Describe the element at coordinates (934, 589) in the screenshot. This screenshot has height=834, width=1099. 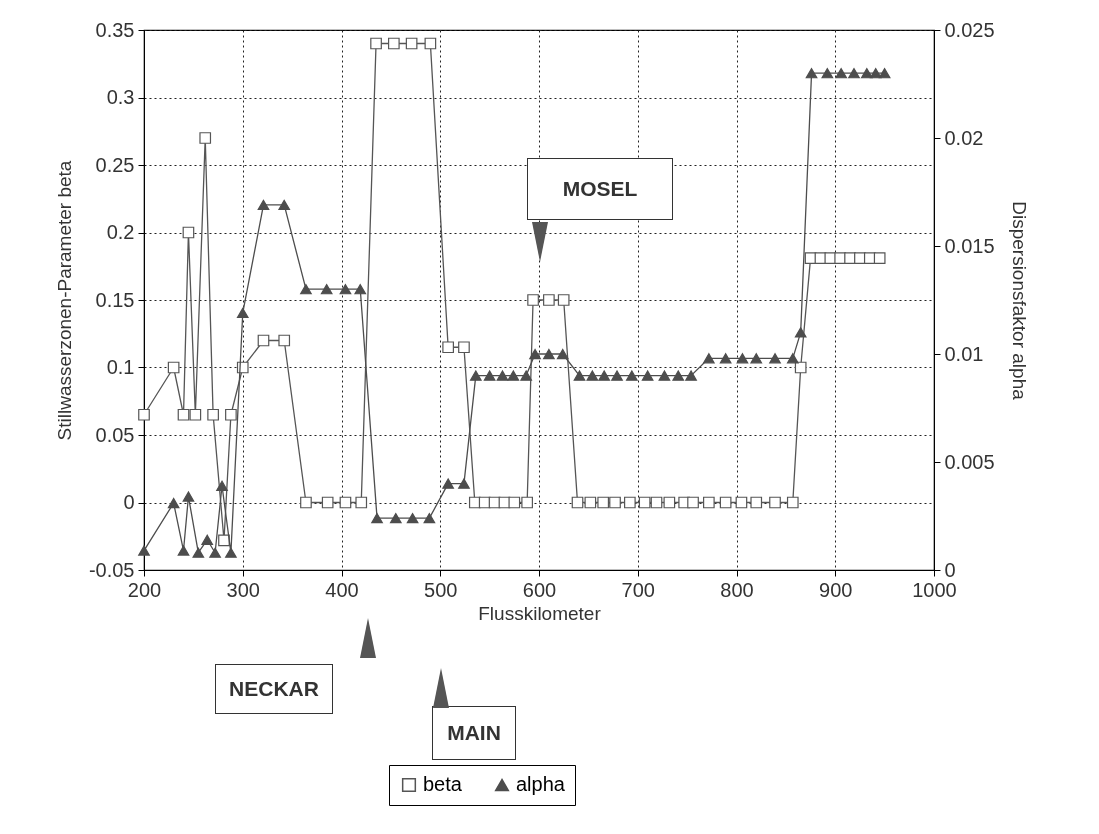
I see `x-tick-label: 1000` at that location.